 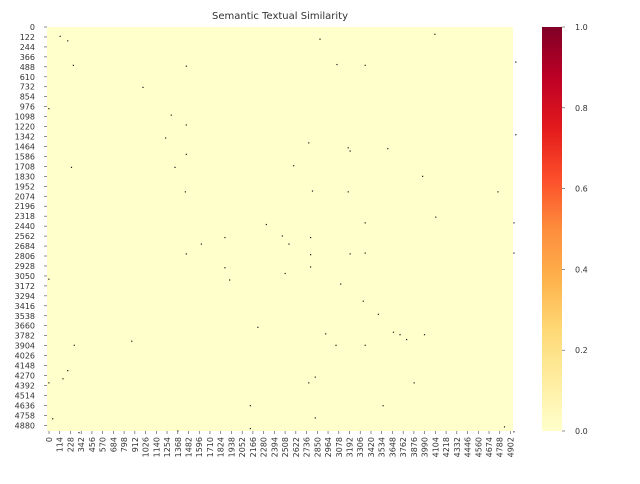 I want to click on y-tick-label-19: 2318, so click(x=25, y=216).